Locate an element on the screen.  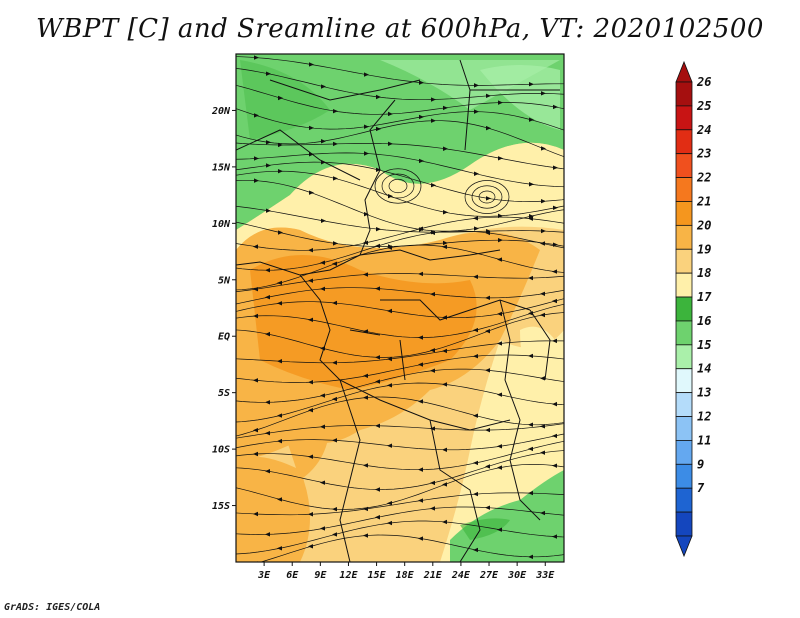
colorbar-label: 19 is located at coordinates (704, 249).